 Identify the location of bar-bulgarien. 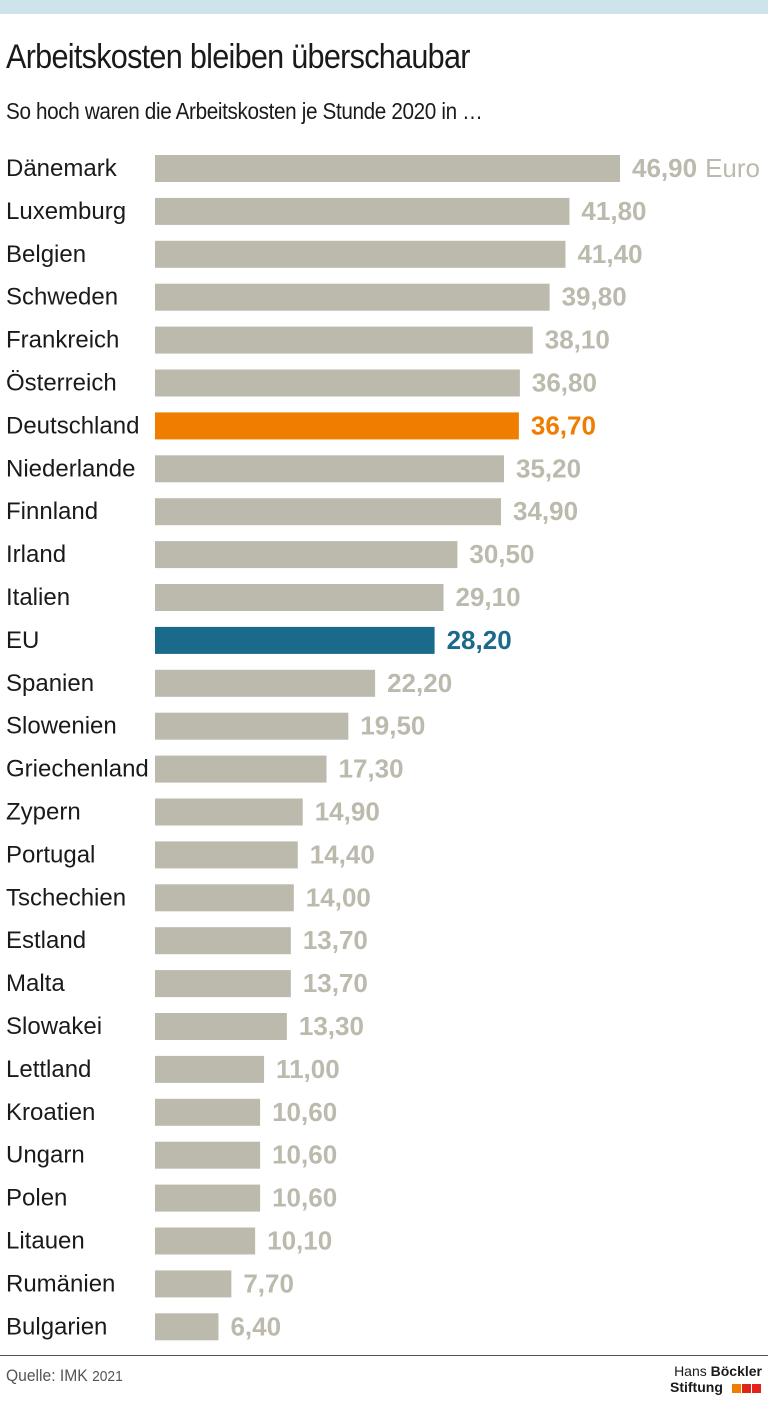
(187, 1327).